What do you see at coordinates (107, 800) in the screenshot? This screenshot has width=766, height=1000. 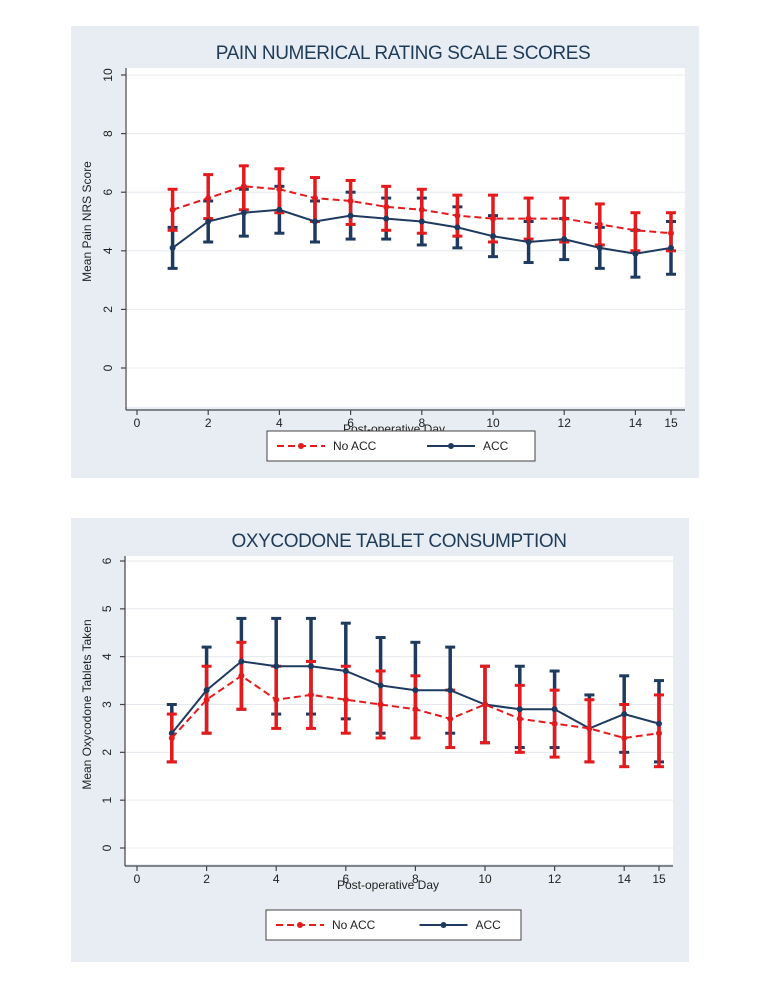 I see `y-tick-label: 1` at bounding box center [107, 800].